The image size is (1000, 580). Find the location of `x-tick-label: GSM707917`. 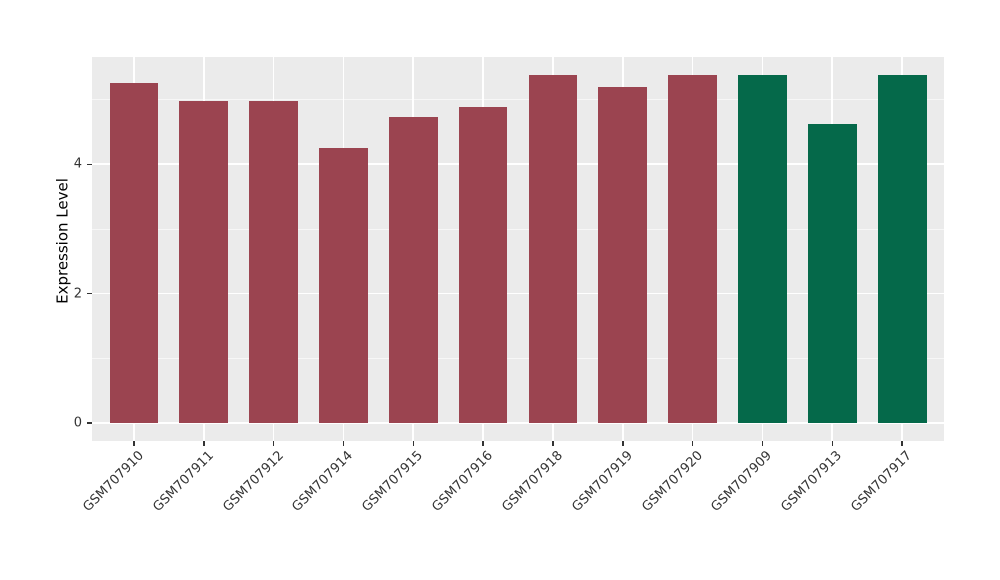

x-tick-label: GSM707917 is located at coordinates (881, 481).